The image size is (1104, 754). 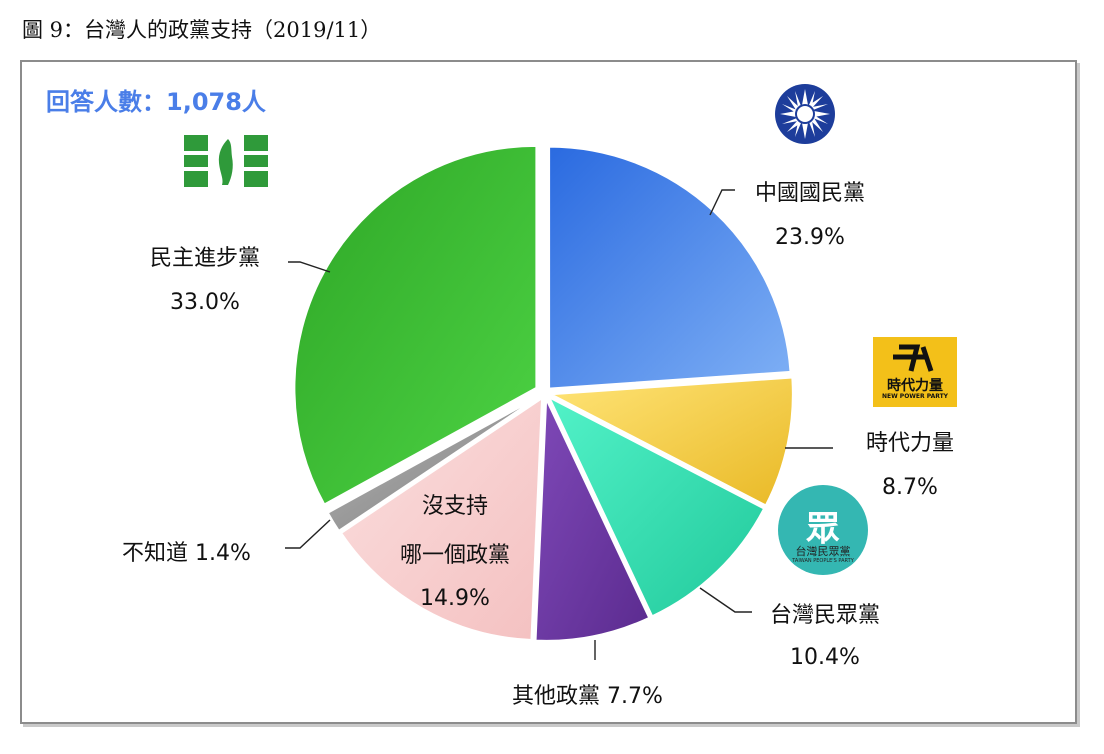 What do you see at coordinates (810, 237) in the screenshot?
I see `label-kmt-pct: 23.9%` at bounding box center [810, 237].